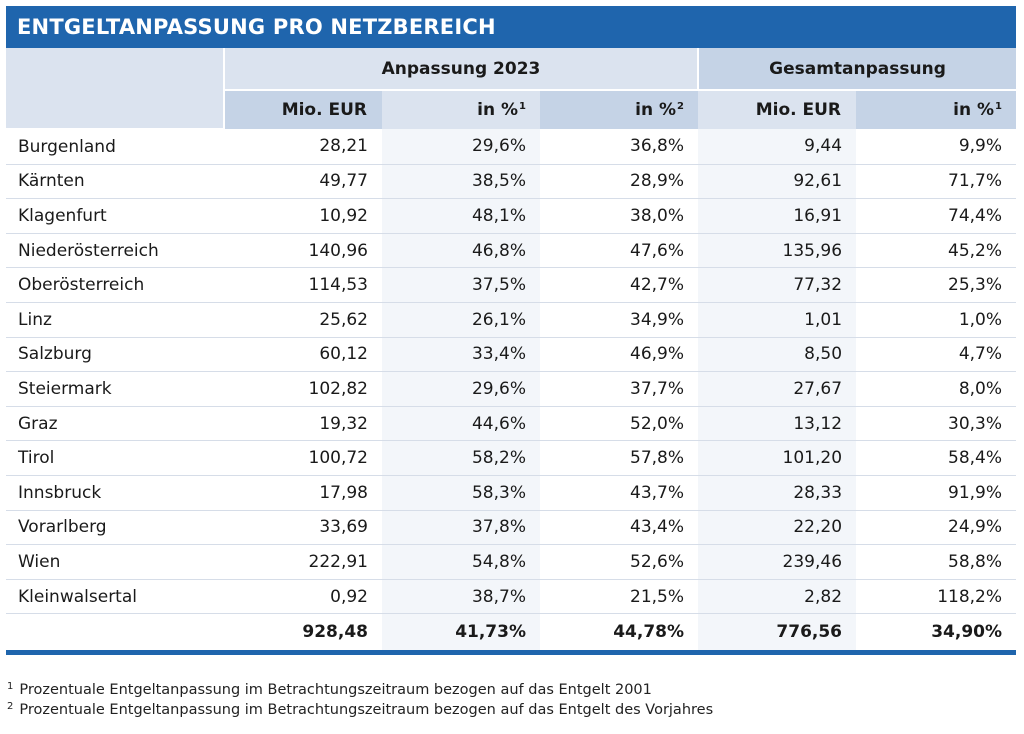  Describe the element at coordinates (777, 632) in the screenshot. I see `total-cell: 776,56` at that location.